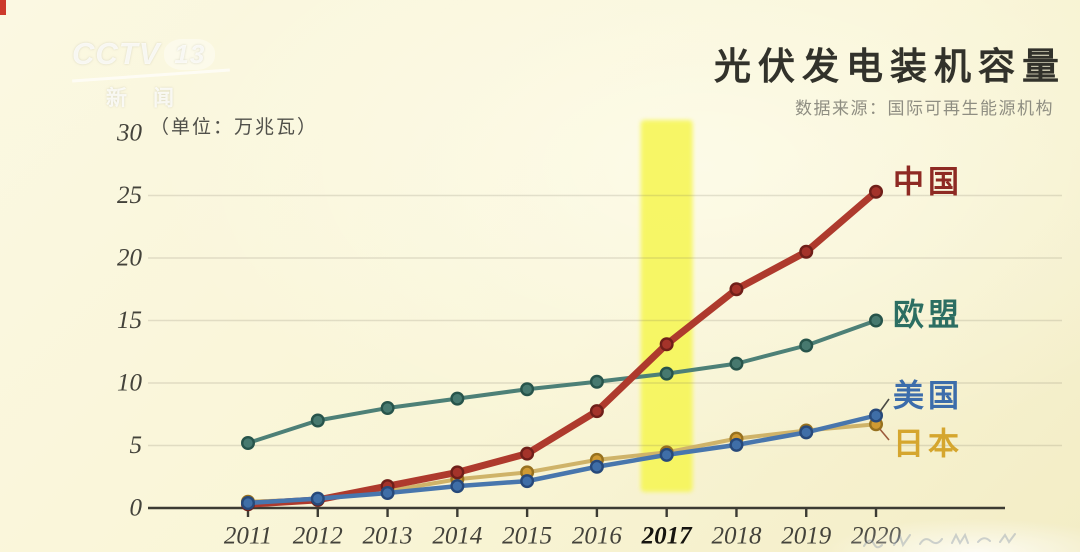 The height and width of the screenshot is (552, 1080). I want to click on cctv-logo-text: CCTV 13, so click(157, 54).